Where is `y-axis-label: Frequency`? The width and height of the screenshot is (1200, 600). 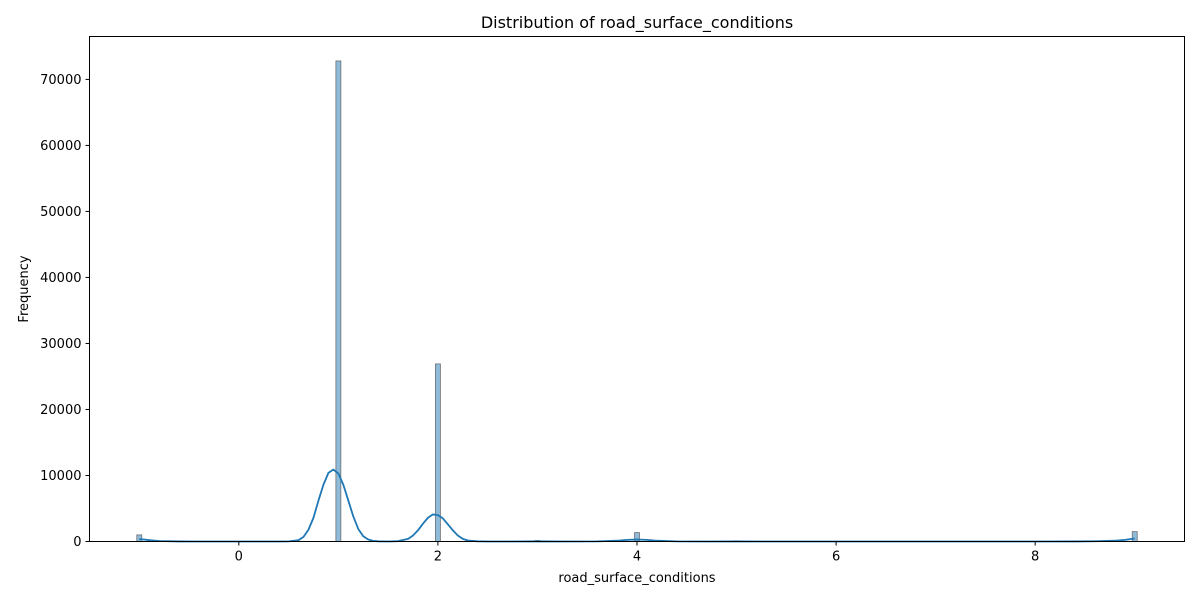
y-axis-label: Frequency is located at coordinates (24, 288).